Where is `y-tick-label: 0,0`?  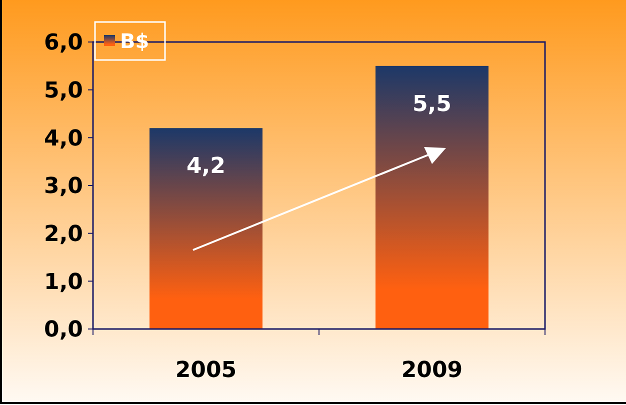
y-tick-label: 0,0 is located at coordinates (63, 330).